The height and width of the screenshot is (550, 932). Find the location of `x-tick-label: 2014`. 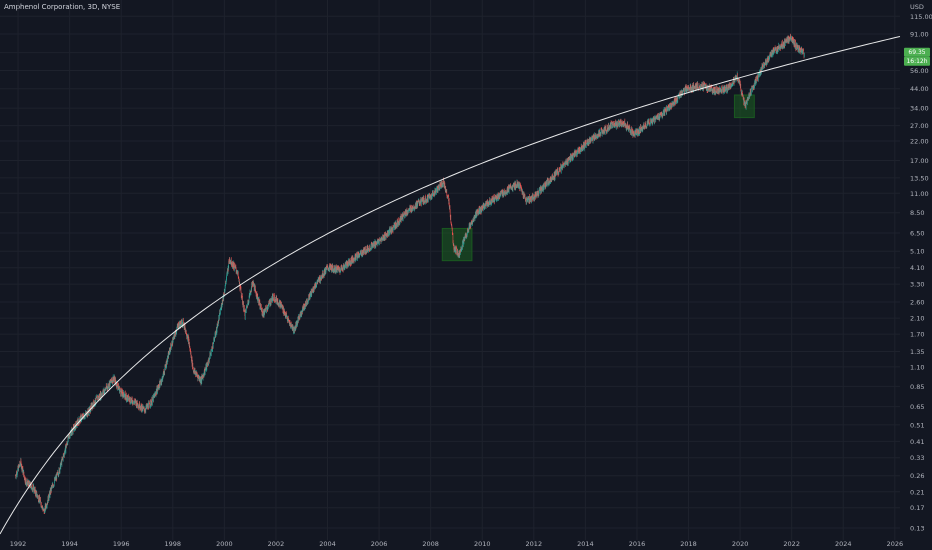

x-tick-label: 2014 is located at coordinates (585, 544).